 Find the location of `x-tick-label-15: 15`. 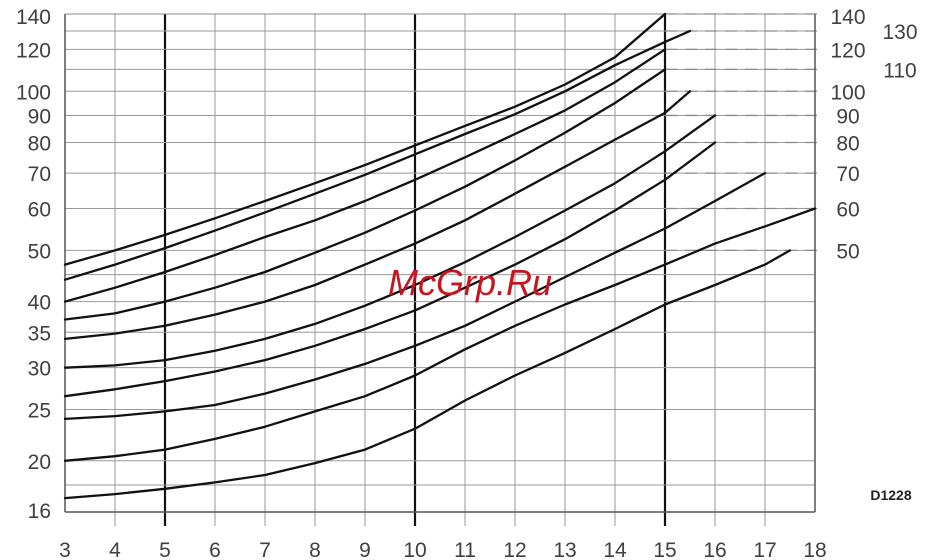

x-tick-label-15: 15 is located at coordinates (664, 549).